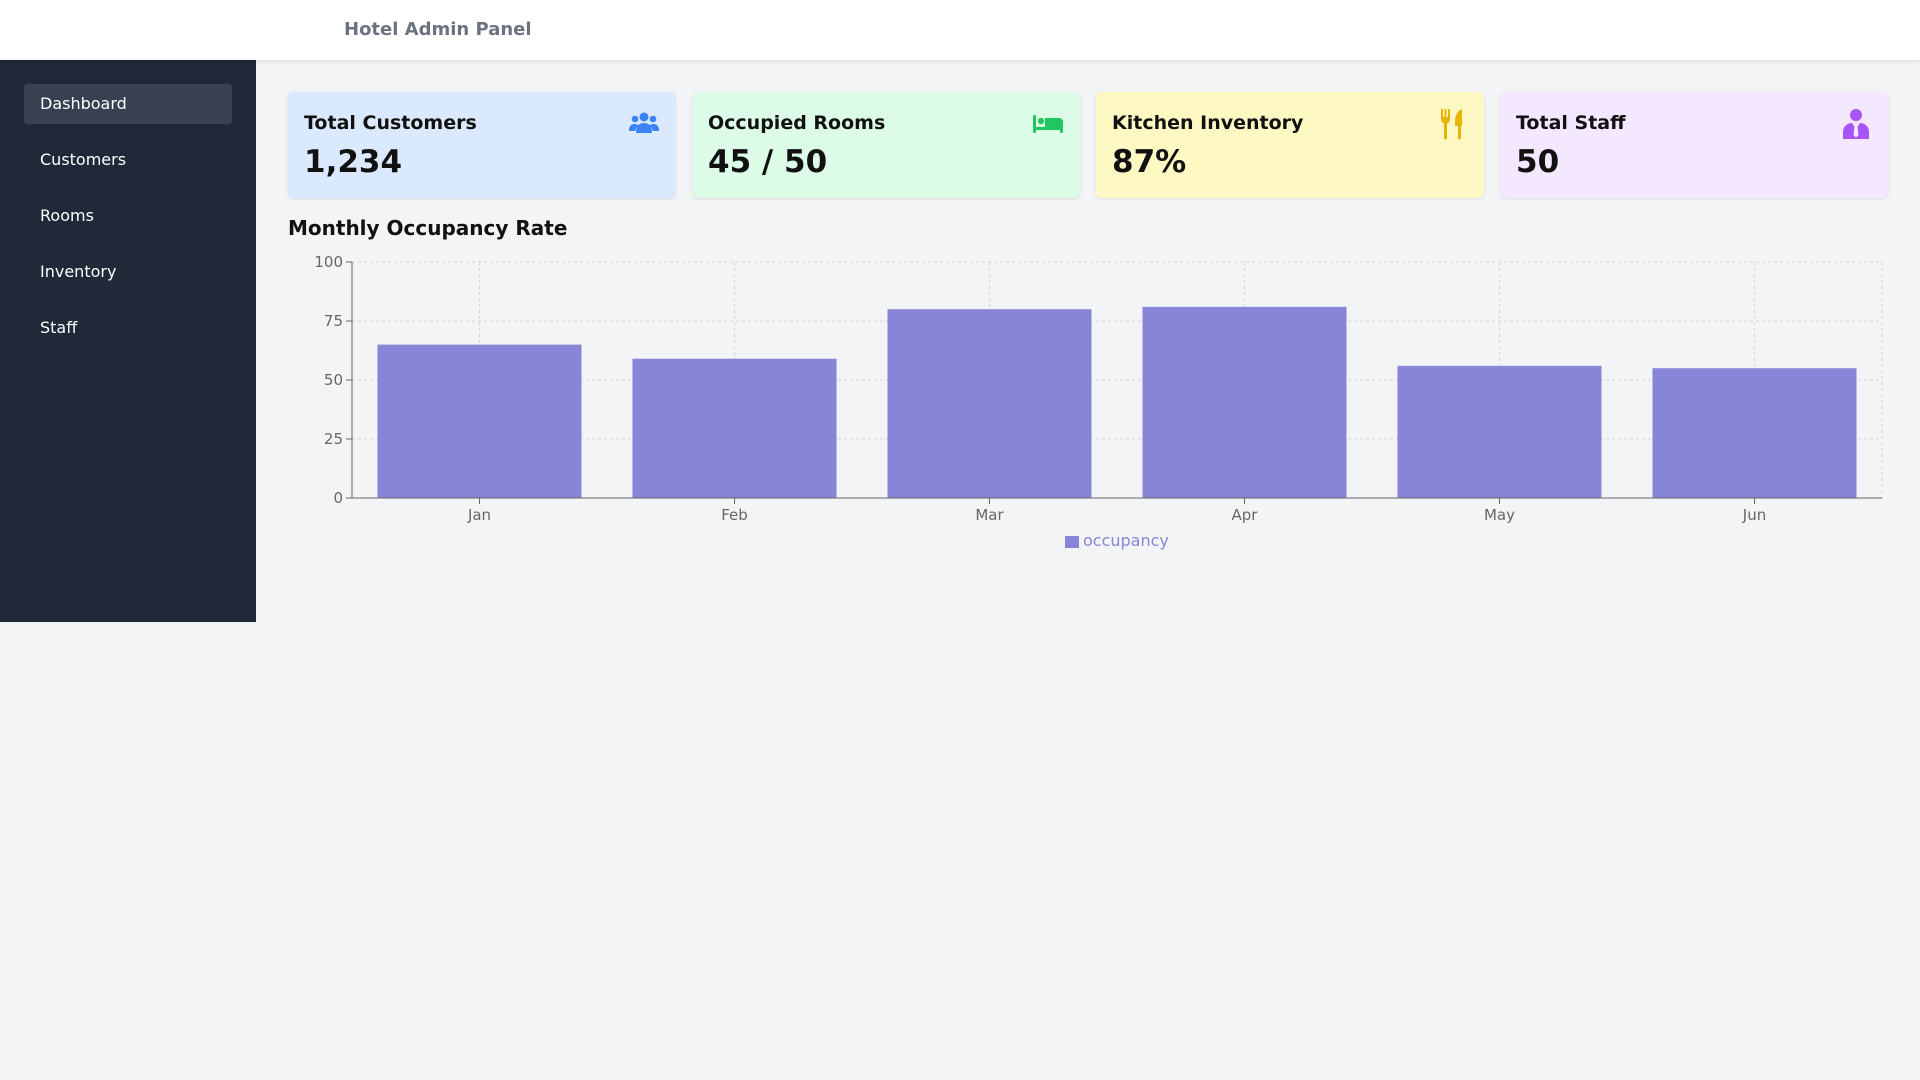 Image resolution: width=1920 pixels, height=1080 pixels. Describe the element at coordinates (333, 321) in the screenshot. I see `y-tick-label: 75` at that location.